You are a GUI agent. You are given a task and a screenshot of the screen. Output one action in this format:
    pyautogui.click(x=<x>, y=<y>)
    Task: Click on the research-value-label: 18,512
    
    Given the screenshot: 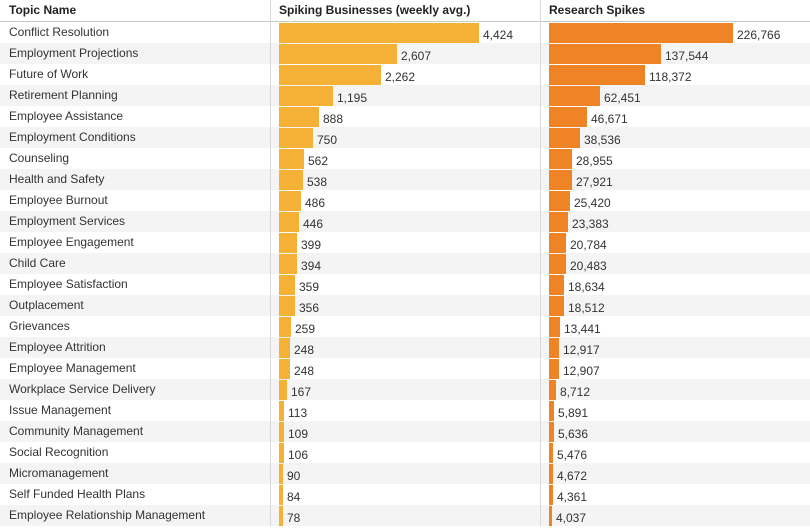 What is the action you would take?
    pyautogui.click(x=586, y=308)
    